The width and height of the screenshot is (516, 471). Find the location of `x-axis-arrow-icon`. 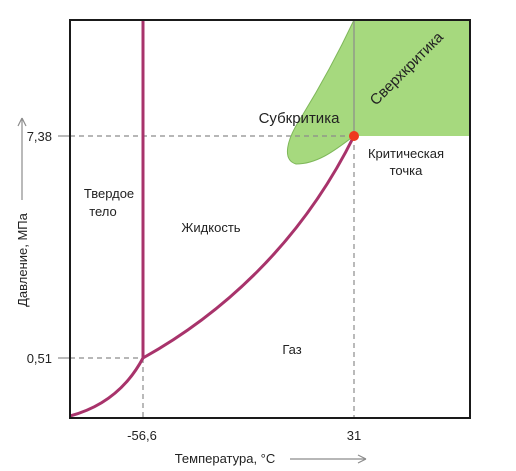

x-axis-arrow-icon is located at coordinates (328, 459).